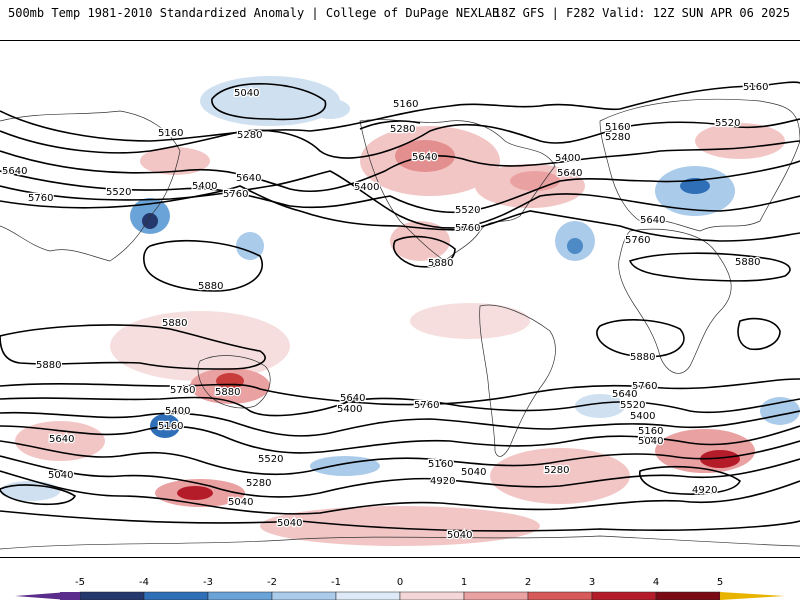 This screenshot has height=600, width=800. What do you see at coordinates (440, 464) in the screenshot?
I see `contour-label-z5160-spac-b: 5160` at bounding box center [440, 464].